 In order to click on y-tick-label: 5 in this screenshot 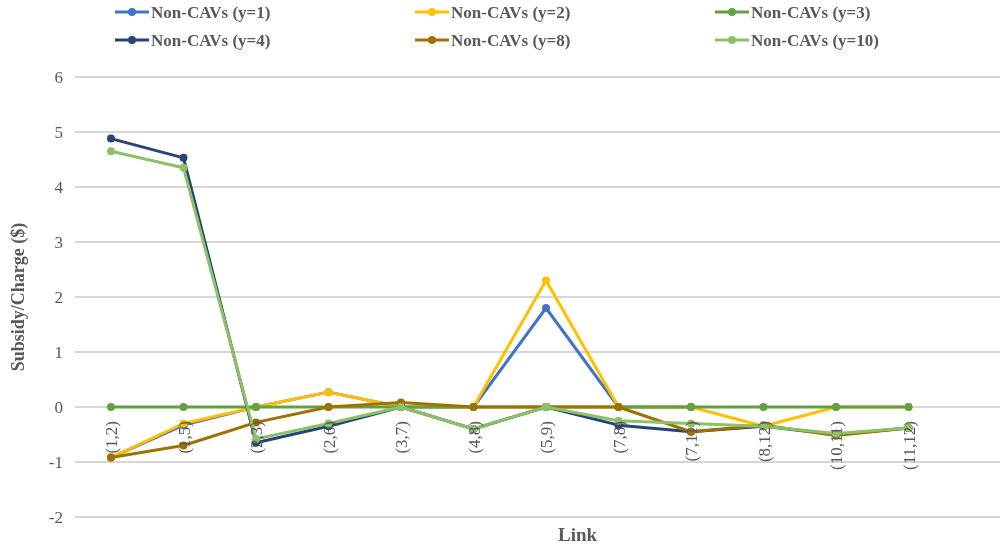, I will do `click(58, 132)`.